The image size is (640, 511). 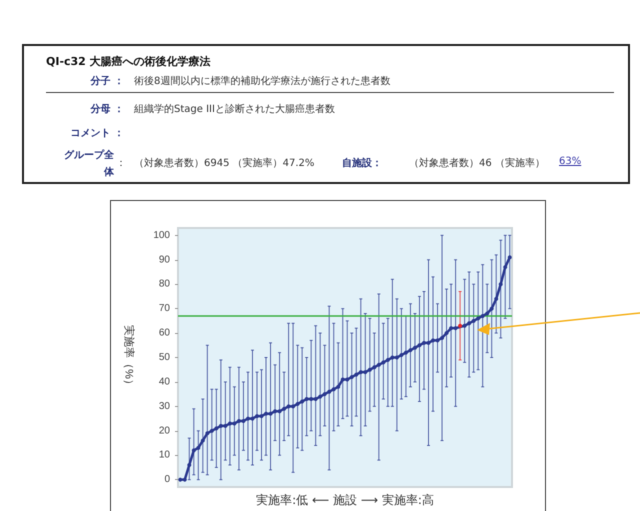 I want to click on text: 術後8週間以内に標準的補助化学療法が施行された患者数, so click(x=262, y=81).